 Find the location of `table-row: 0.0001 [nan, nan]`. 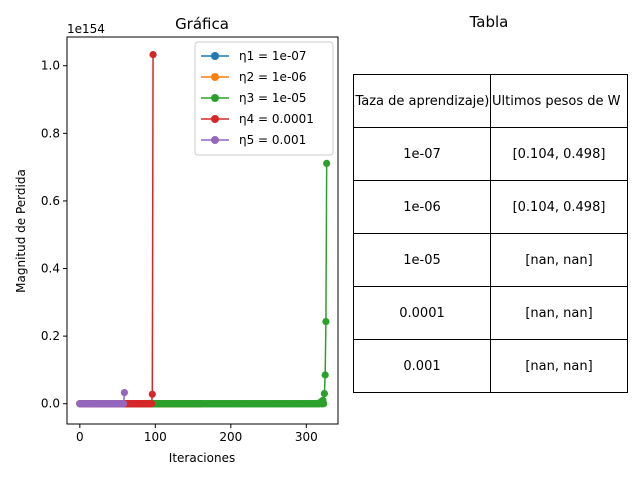

table-row: 0.0001 [nan, nan] is located at coordinates (490, 313).